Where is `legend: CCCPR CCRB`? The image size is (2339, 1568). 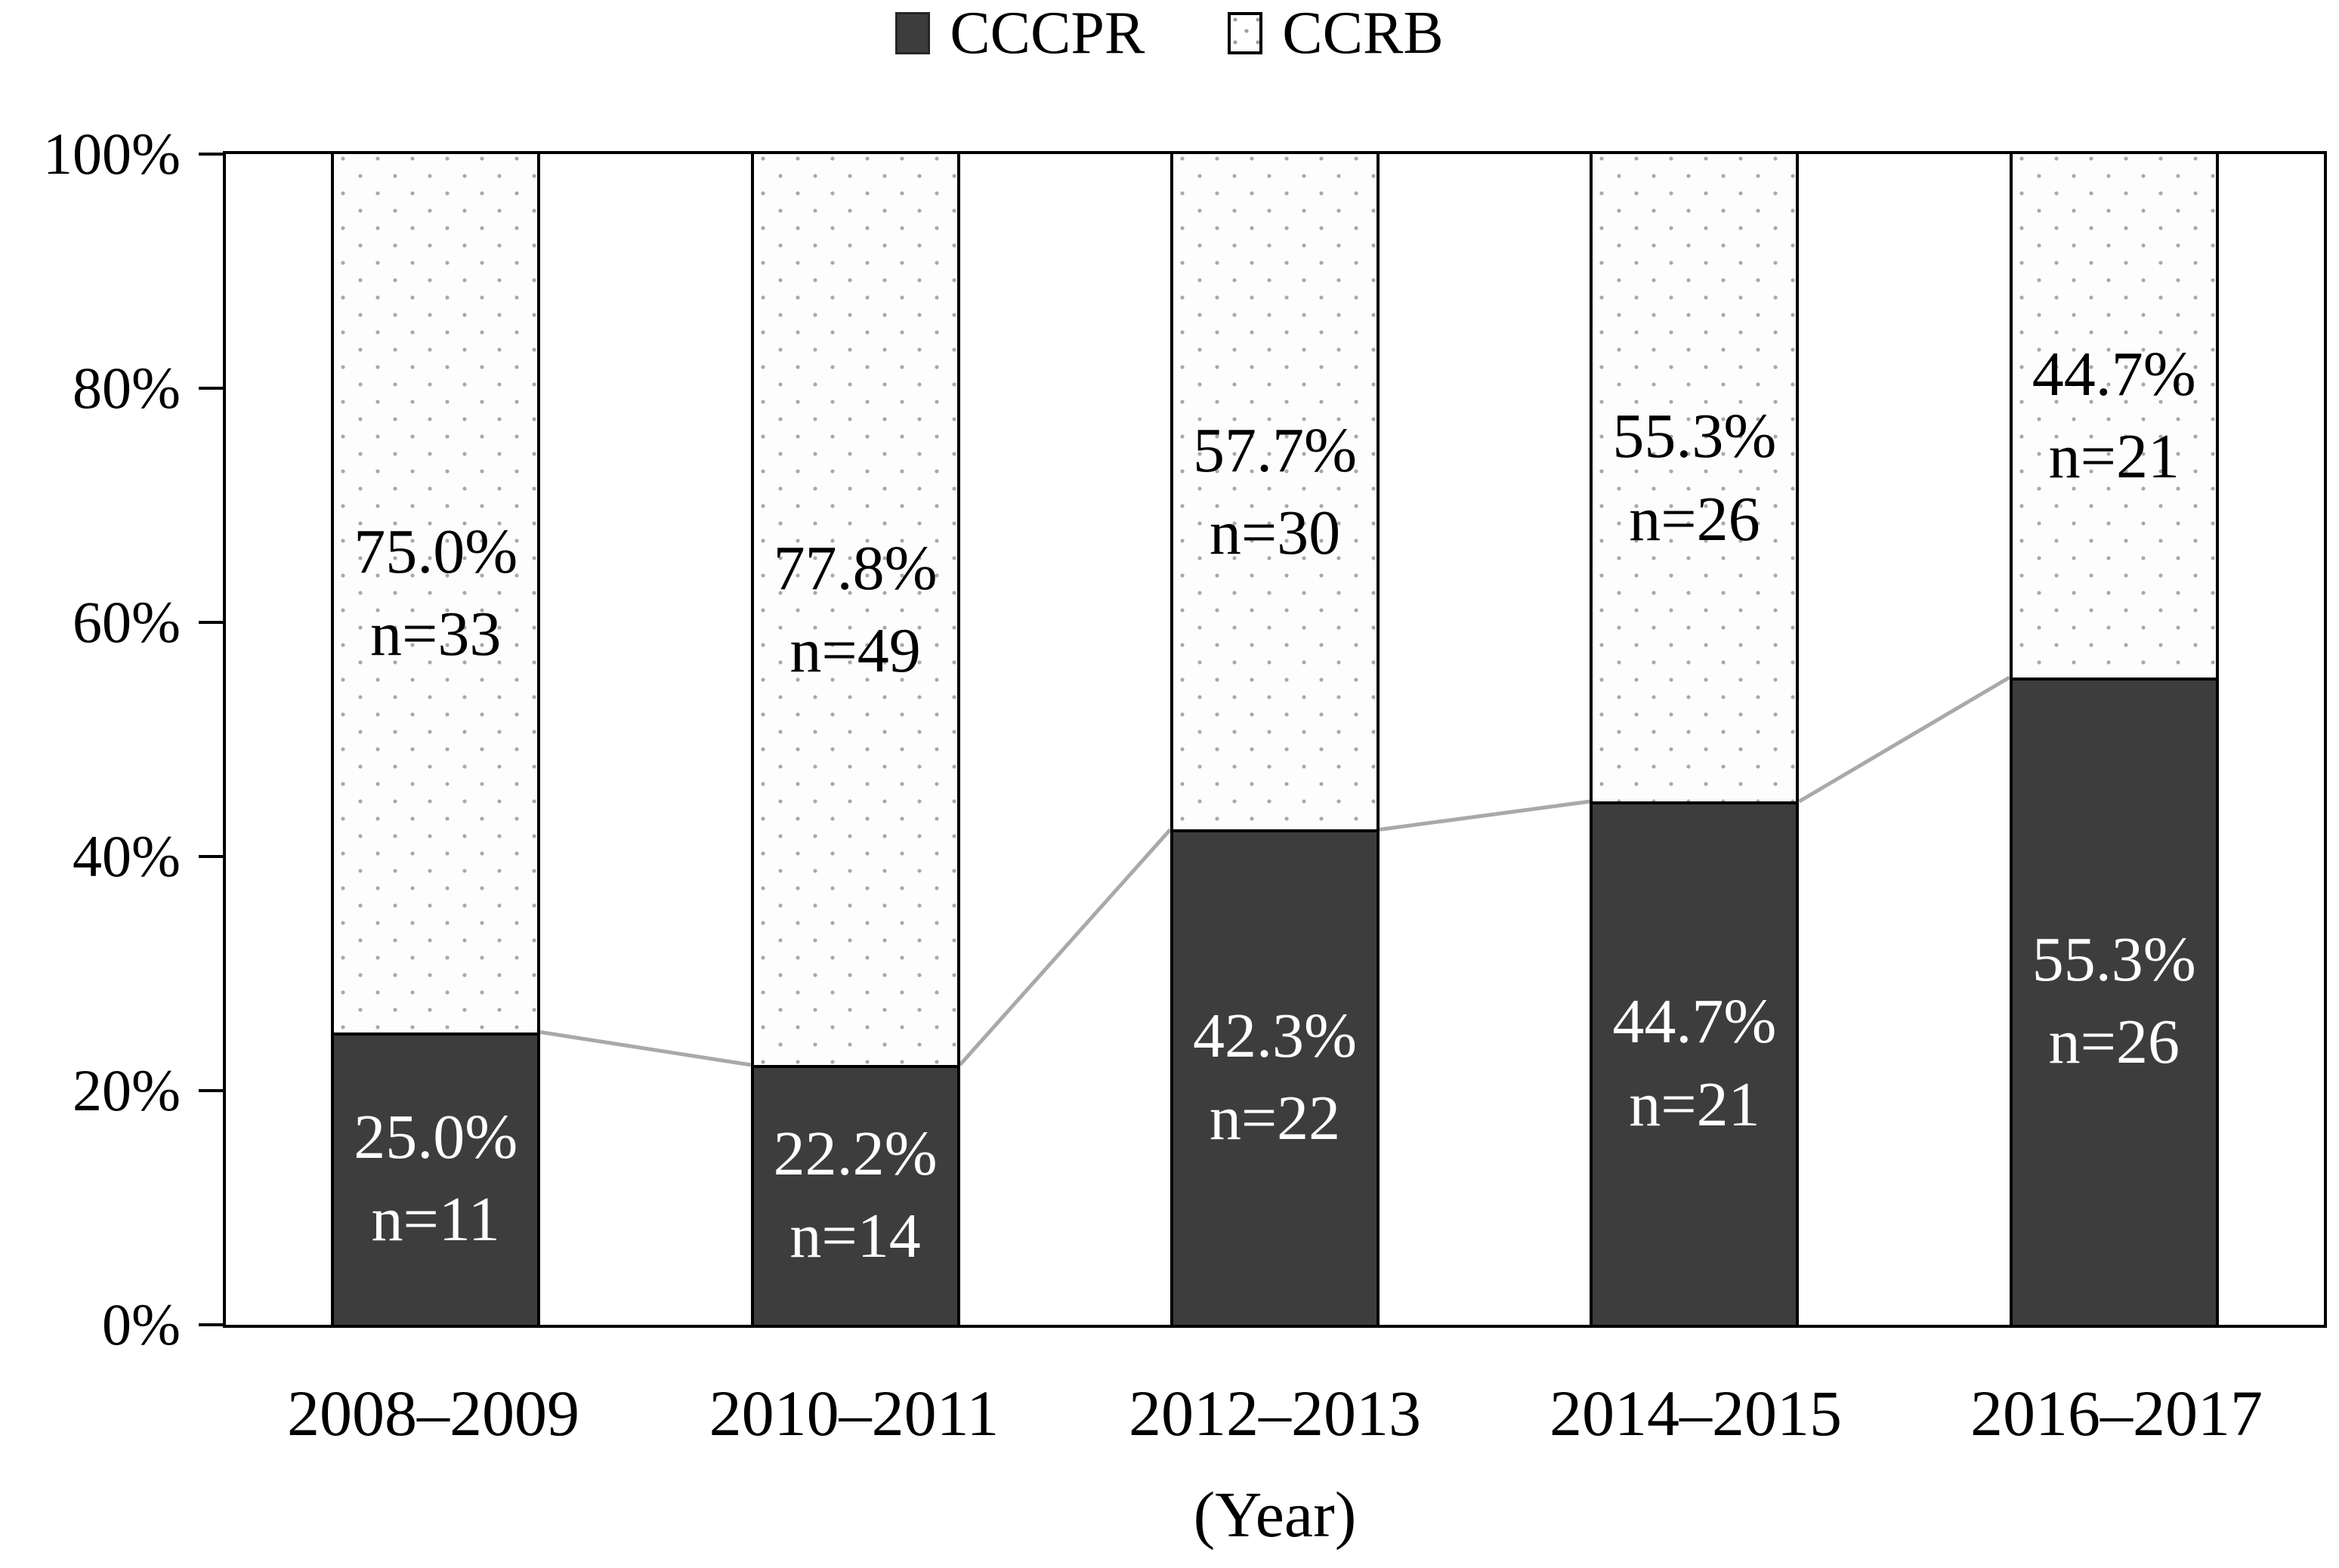
legend: CCCPR CCRB is located at coordinates (1169, 33).